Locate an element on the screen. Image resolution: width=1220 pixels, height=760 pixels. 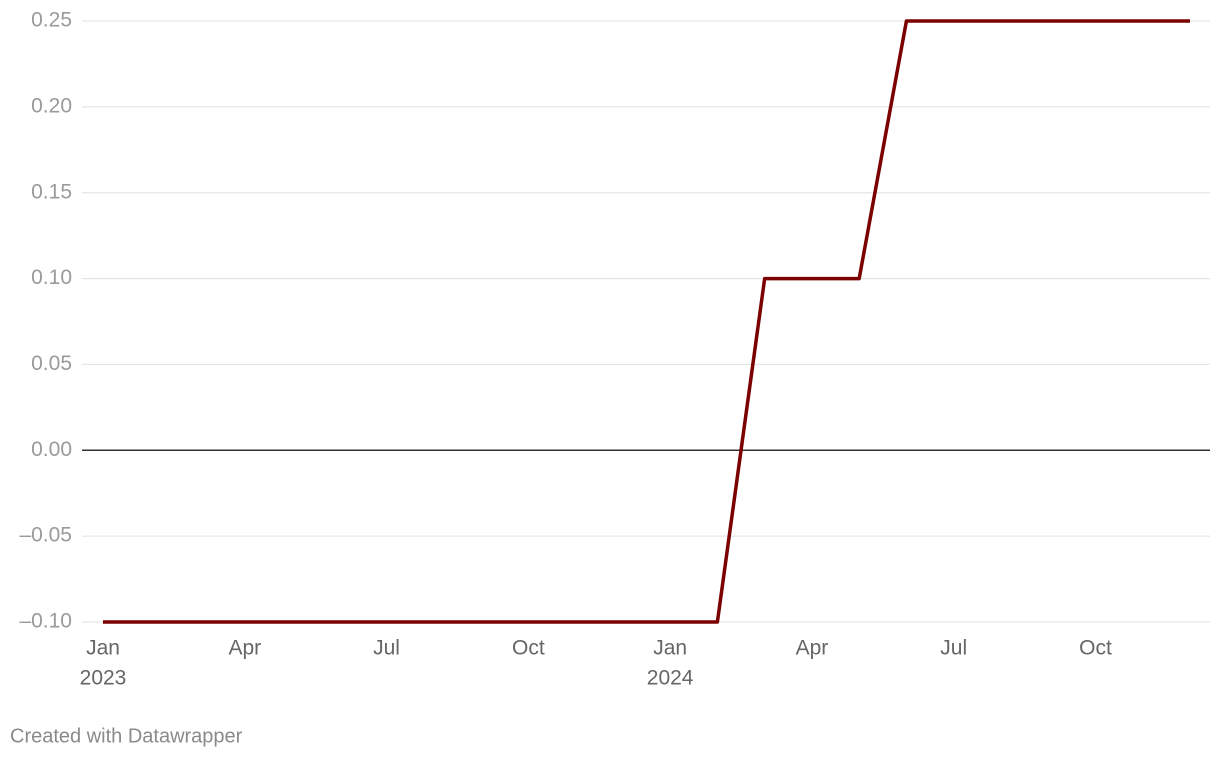
y-tick-label: 0.05 is located at coordinates (51, 363).